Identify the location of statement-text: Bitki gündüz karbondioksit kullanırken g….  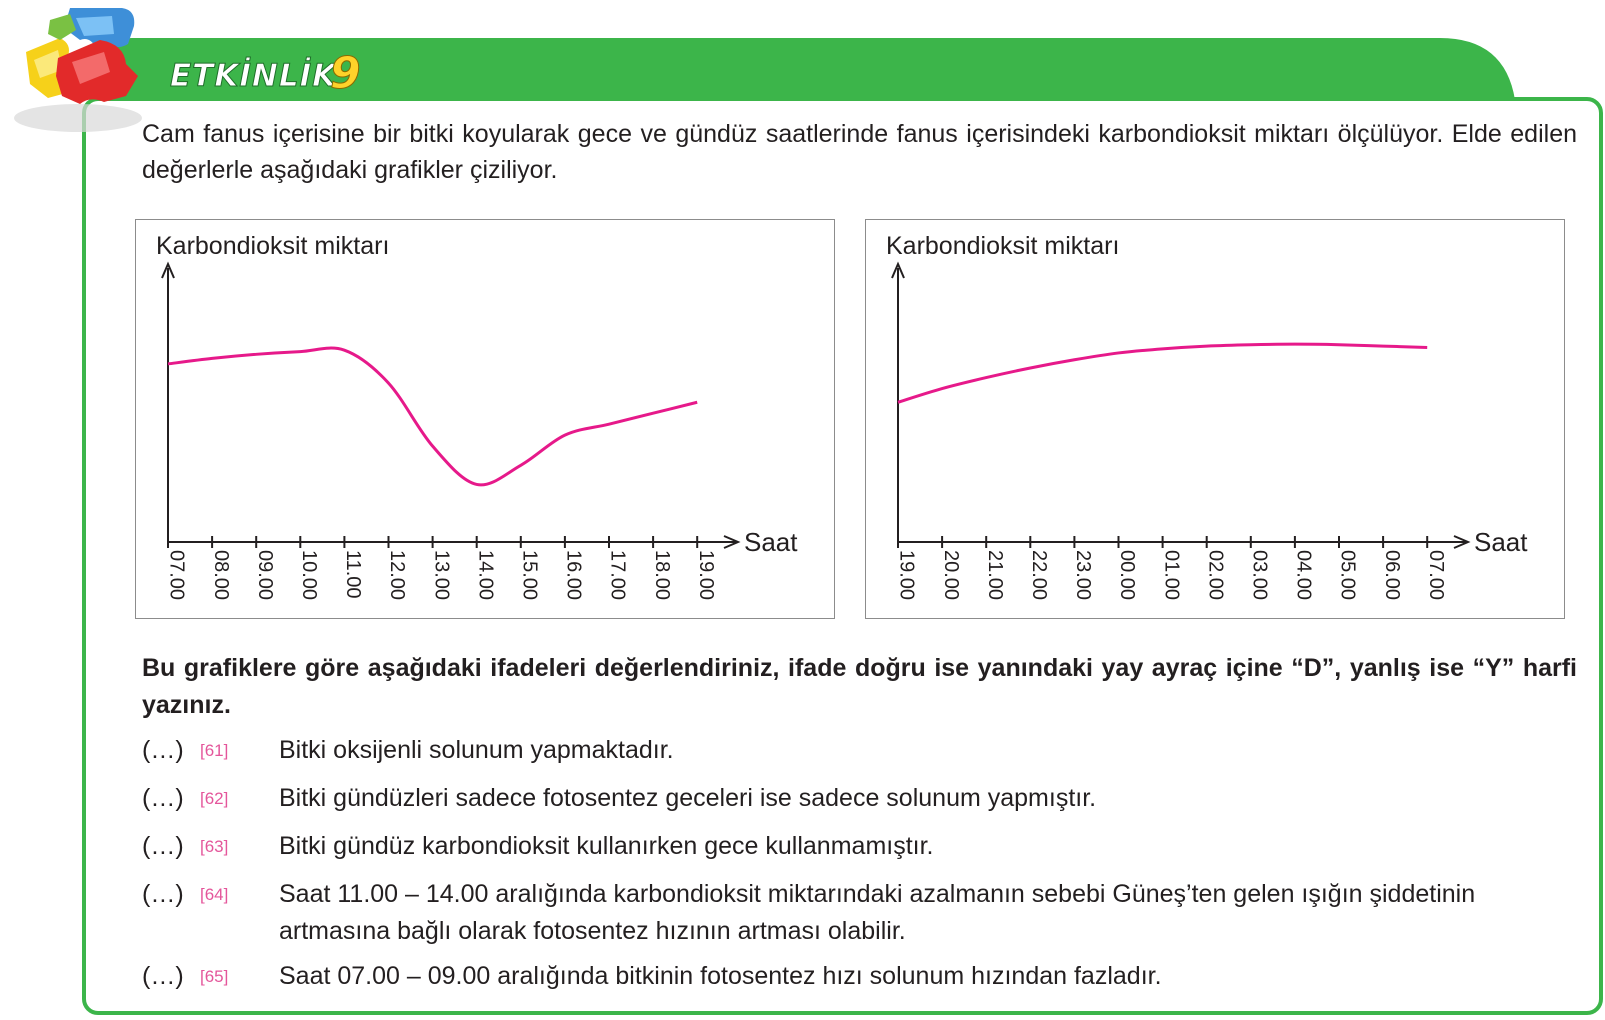
(606, 846).